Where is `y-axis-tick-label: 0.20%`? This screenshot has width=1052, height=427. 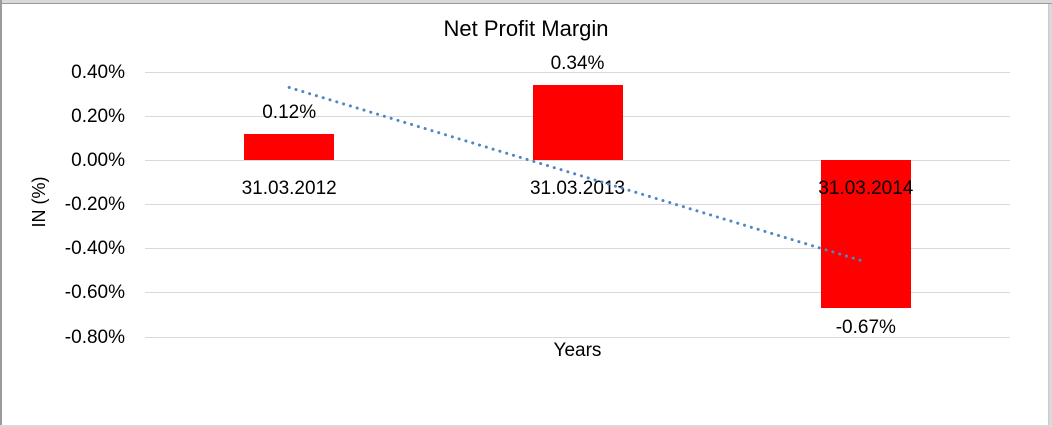
y-axis-tick-label: 0.20% is located at coordinates (98, 116).